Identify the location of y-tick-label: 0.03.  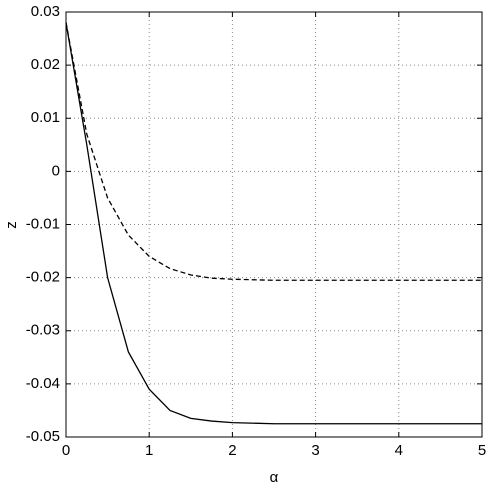
(45, 11).